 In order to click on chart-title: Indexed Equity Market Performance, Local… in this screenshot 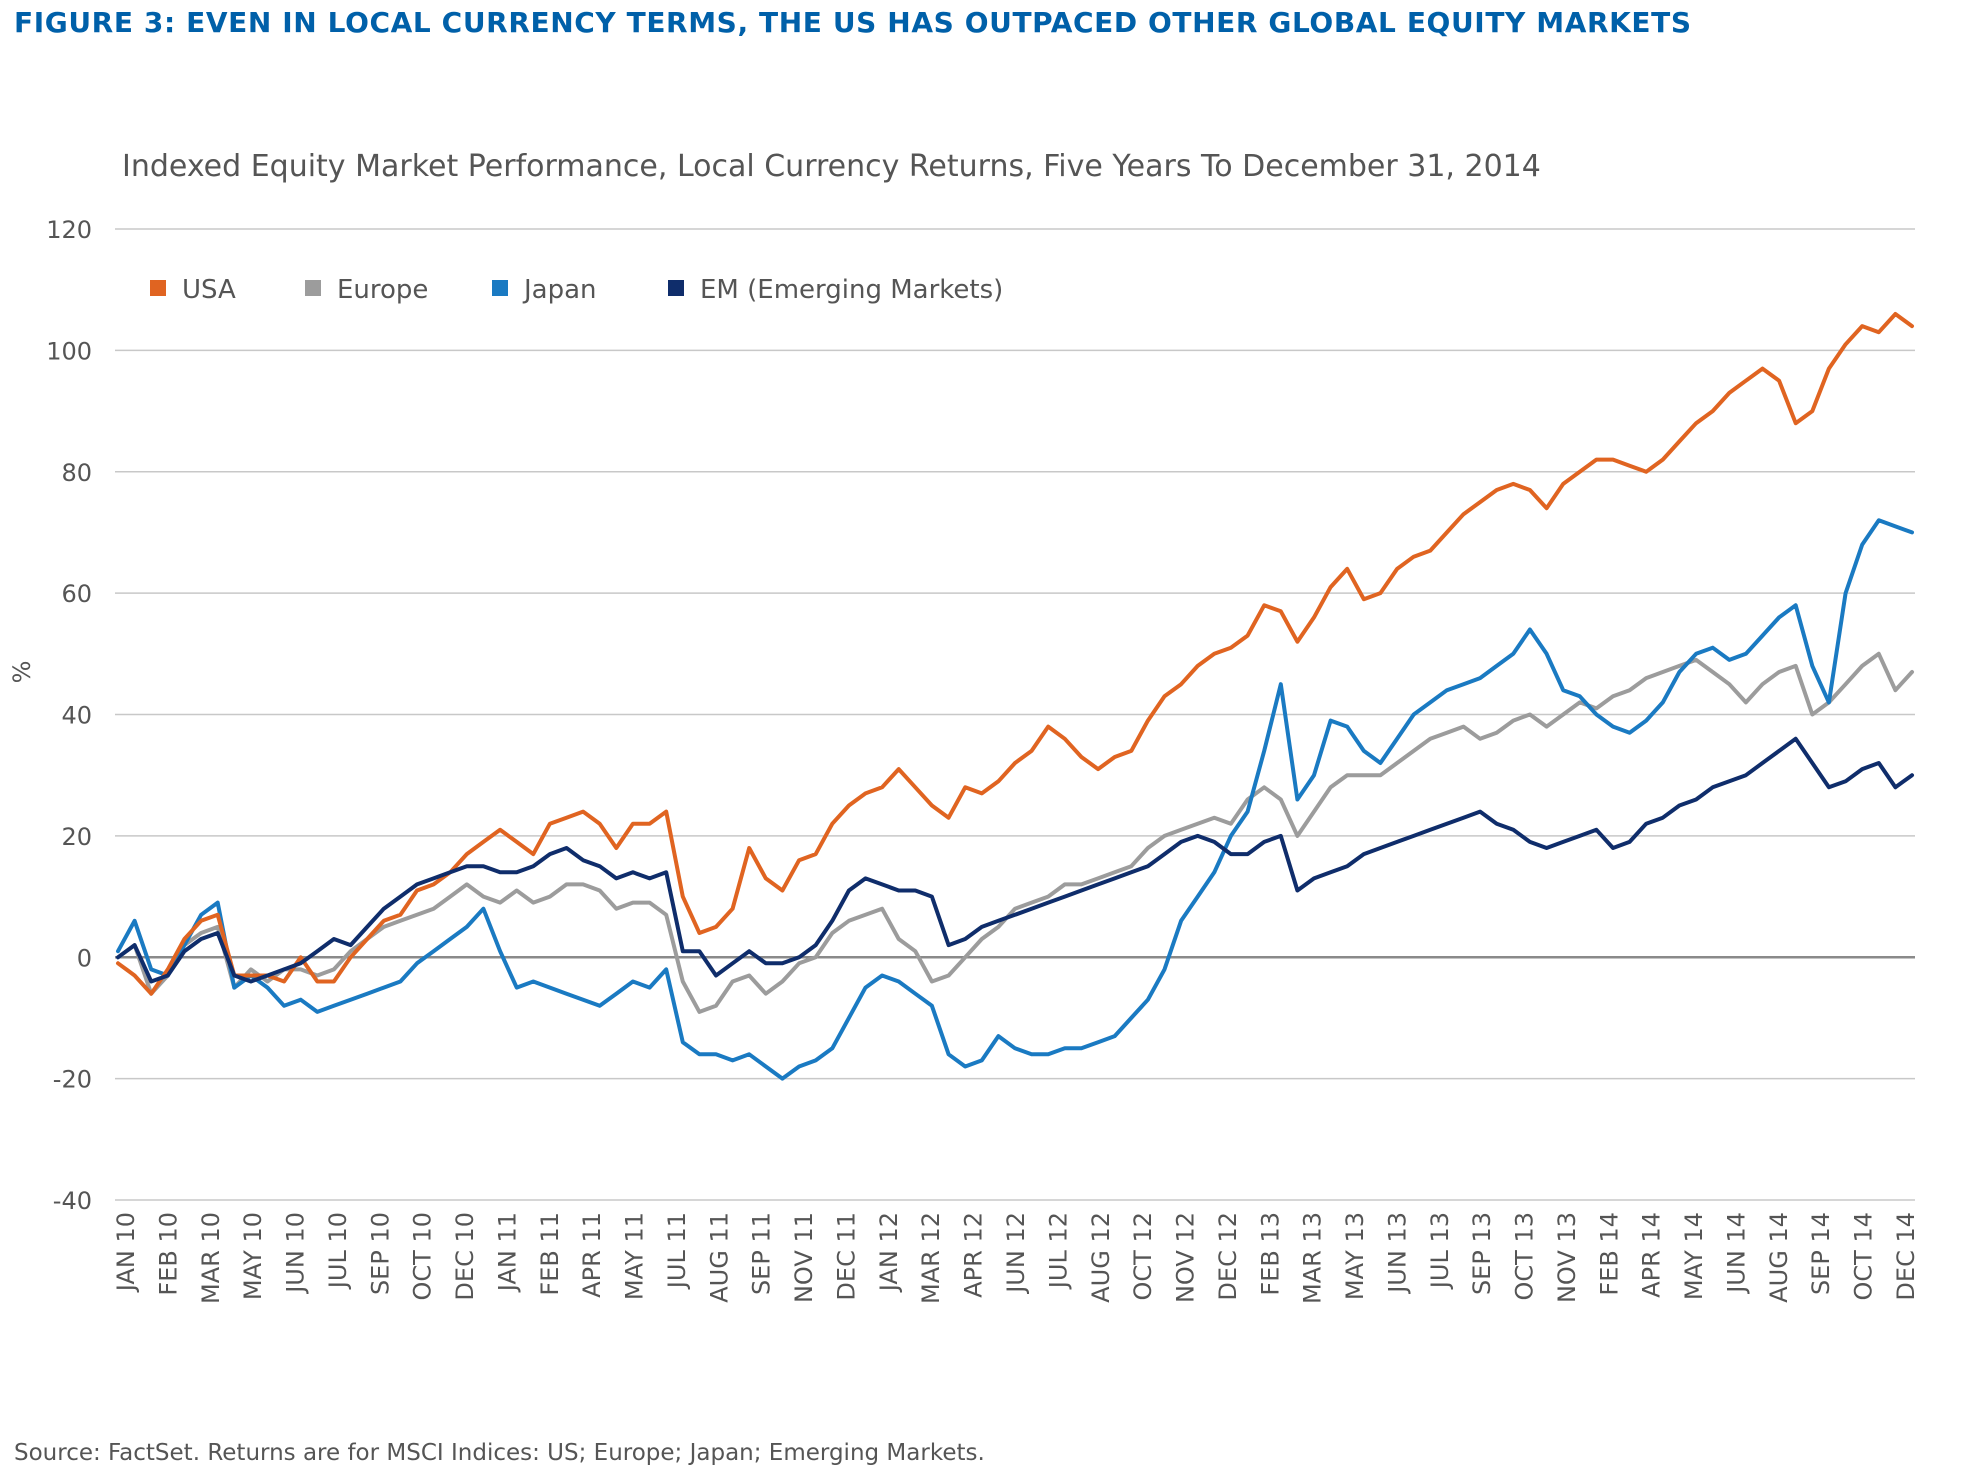, I will do `click(831, 166)`.